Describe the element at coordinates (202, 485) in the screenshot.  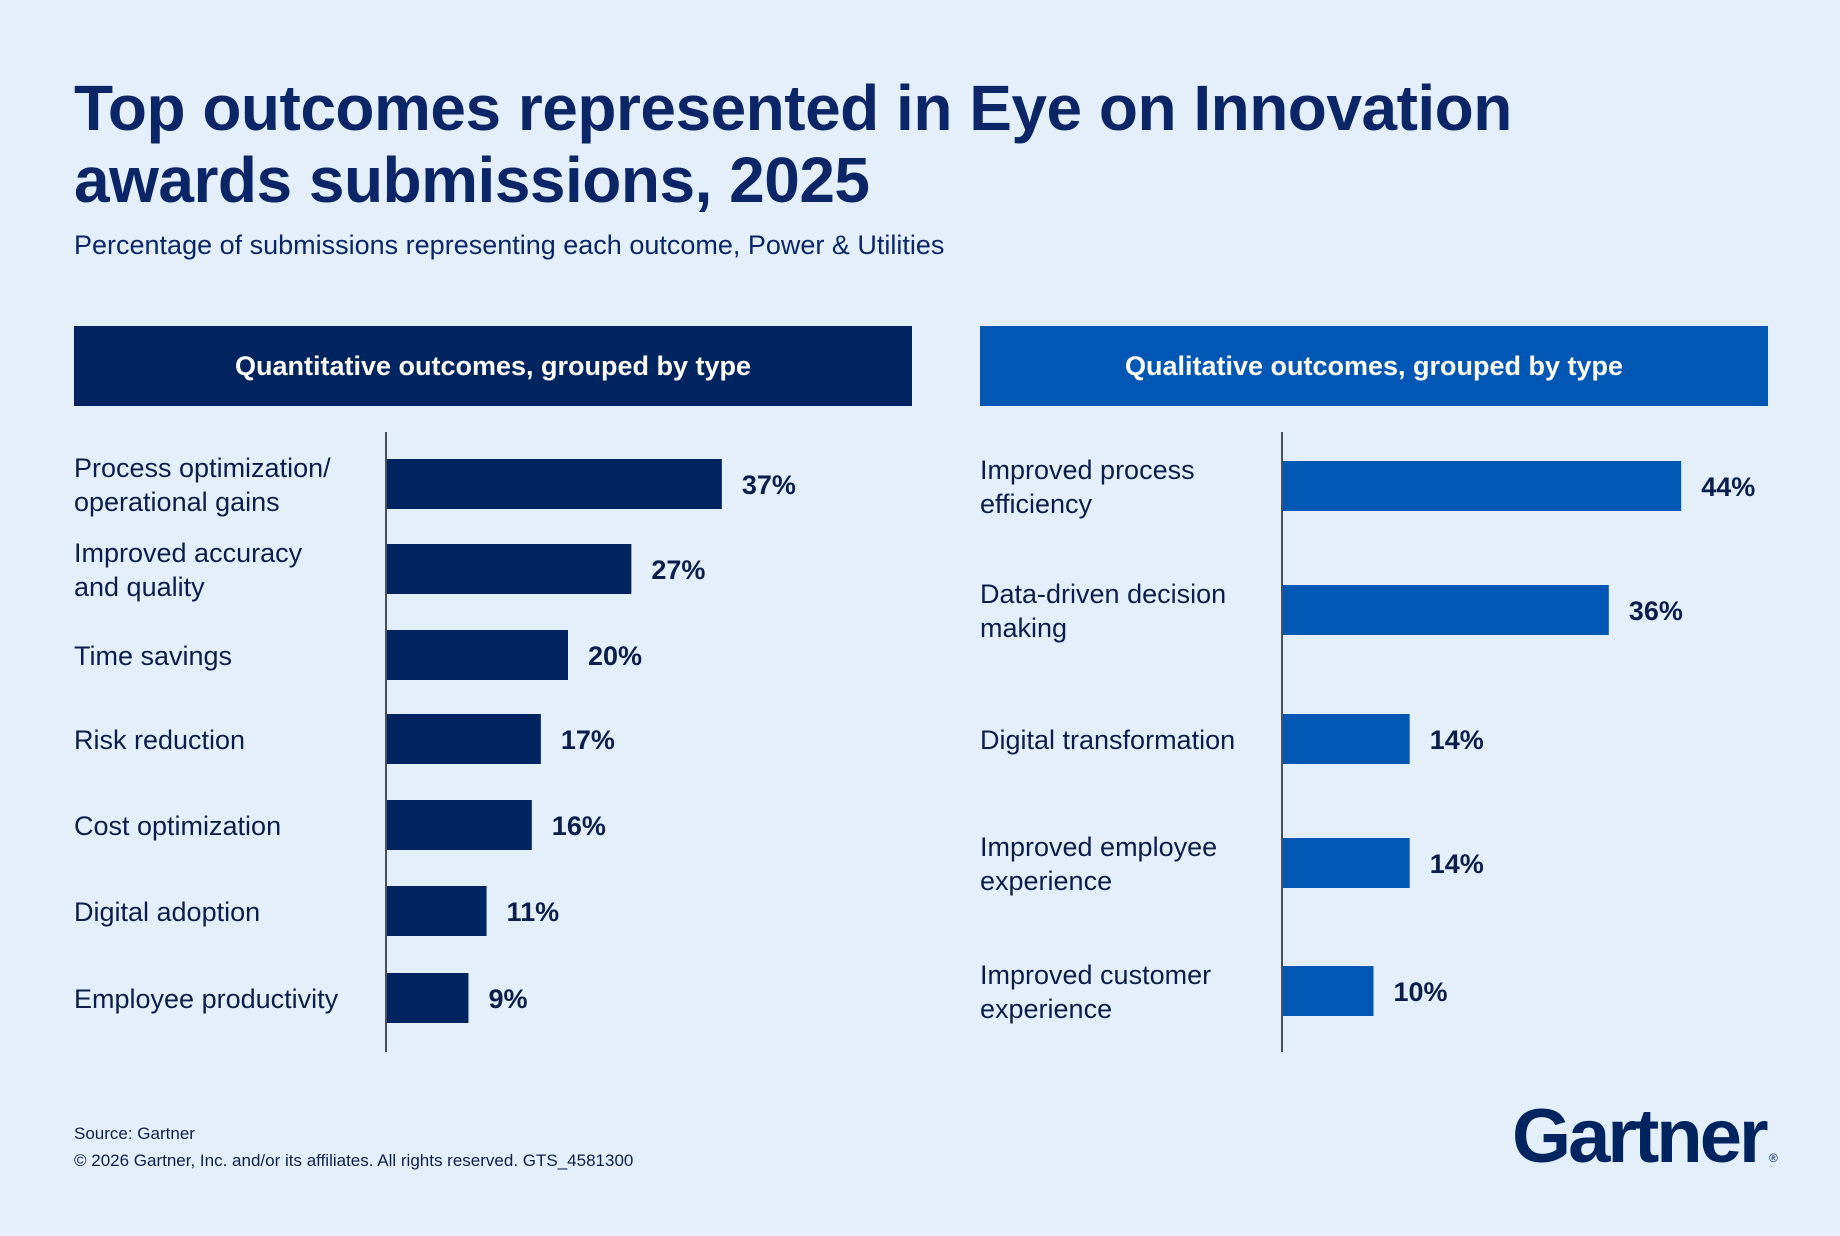
I see `quantitative-category-label: Process optimization/operational gains` at that location.